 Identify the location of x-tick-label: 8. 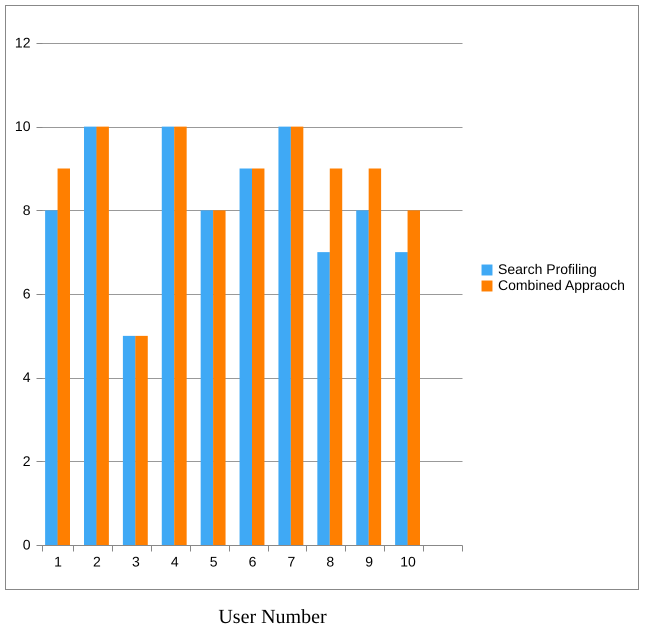
(330, 562).